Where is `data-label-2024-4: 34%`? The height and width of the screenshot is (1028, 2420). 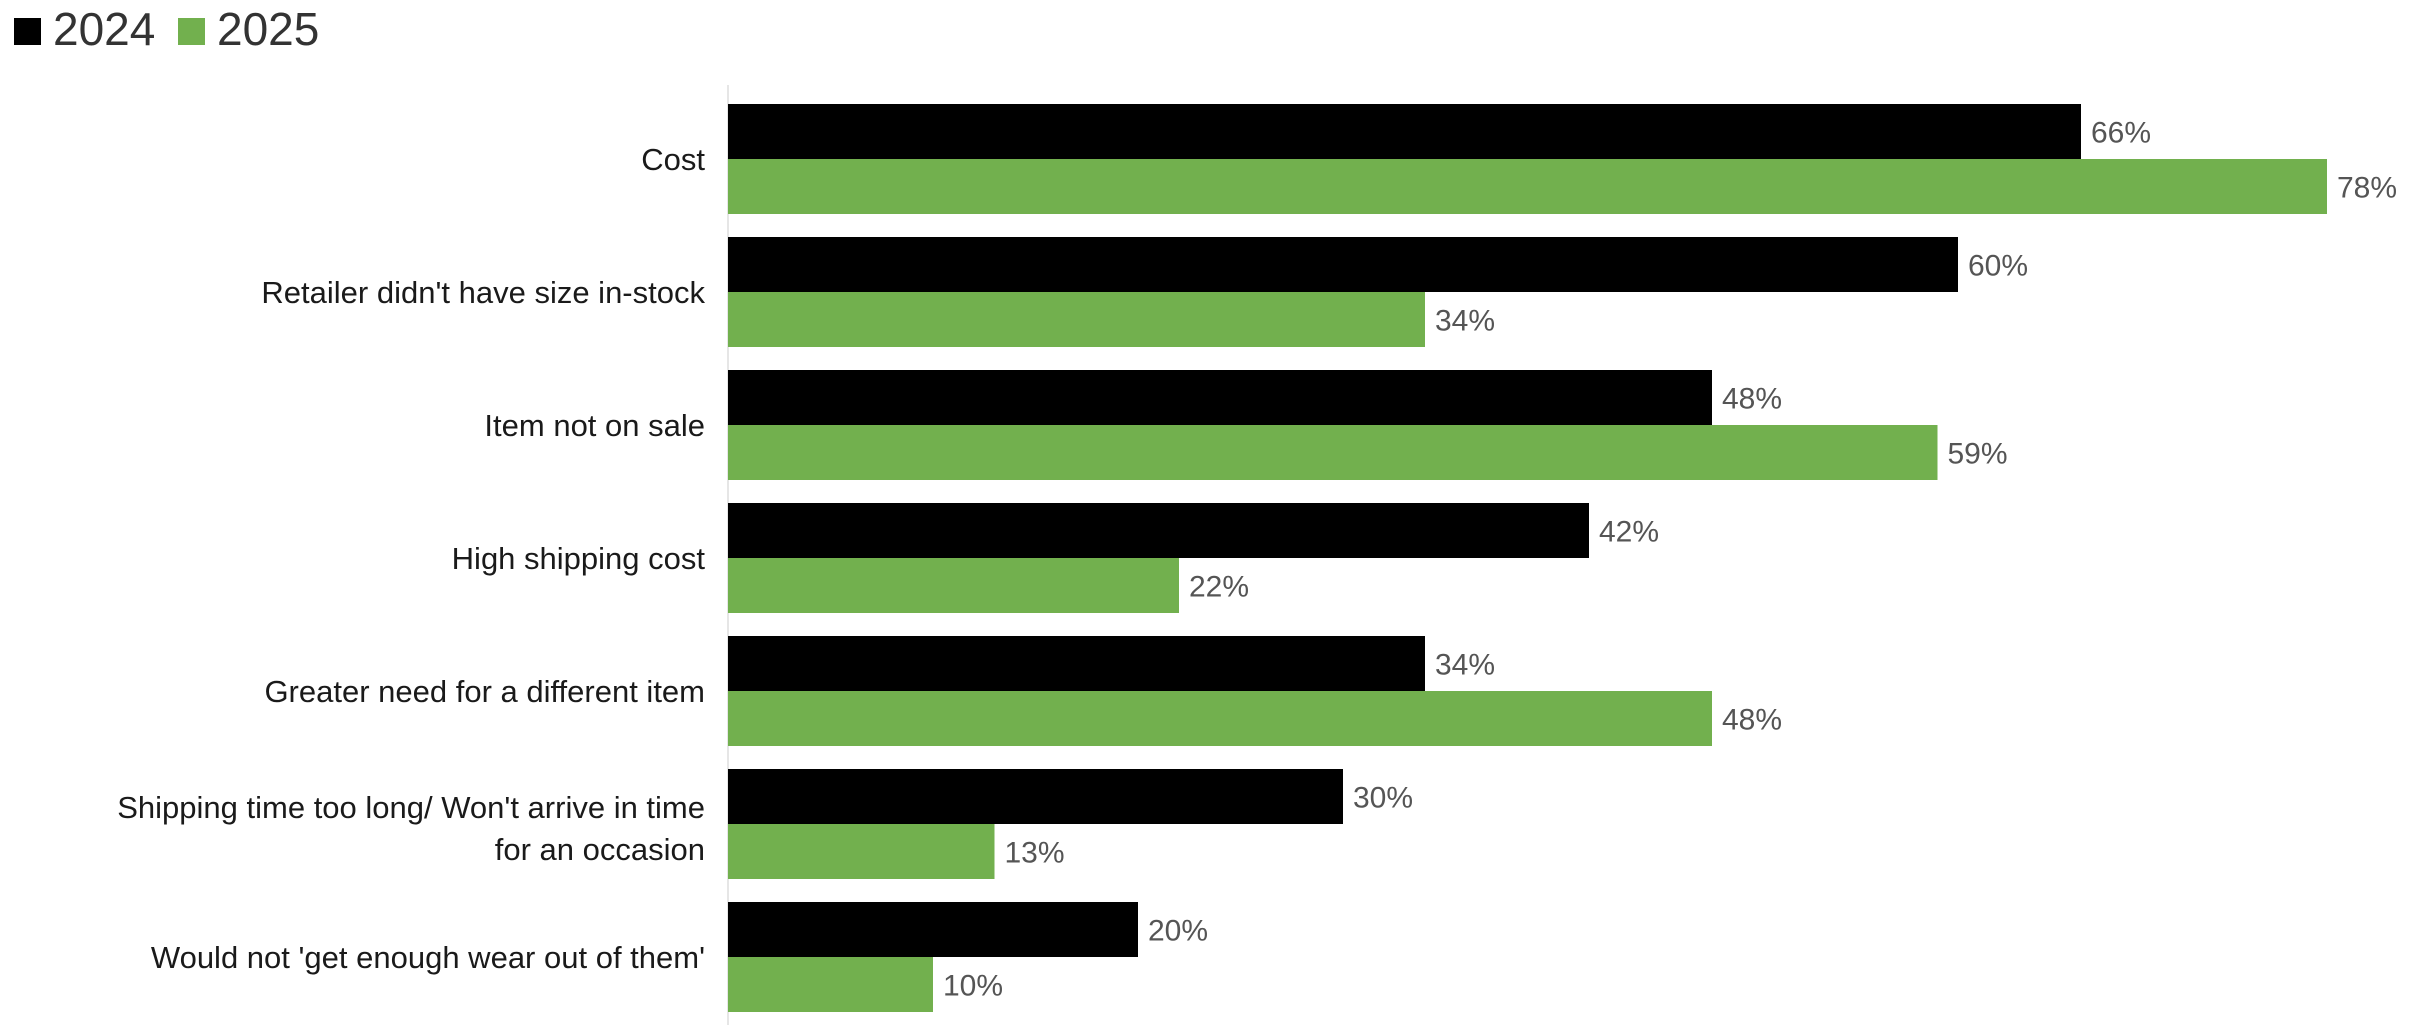 data-label-2024-4: 34% is located at coordinates (1465, 665).